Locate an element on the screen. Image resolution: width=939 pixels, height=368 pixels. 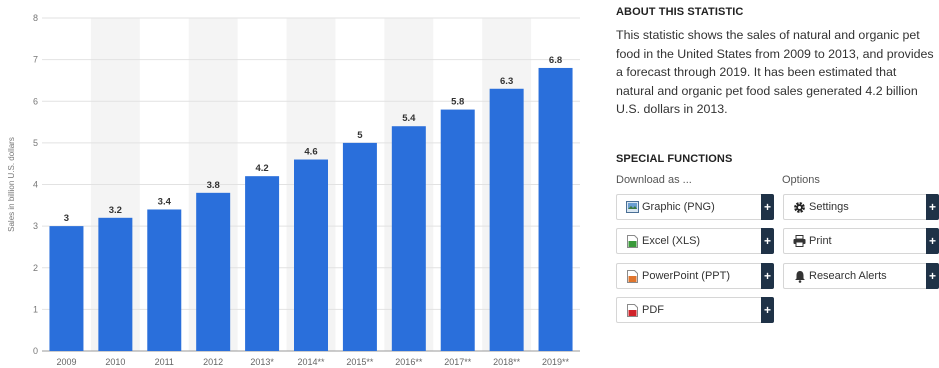
powerpoint-icon is located at coordinates (632, 276).